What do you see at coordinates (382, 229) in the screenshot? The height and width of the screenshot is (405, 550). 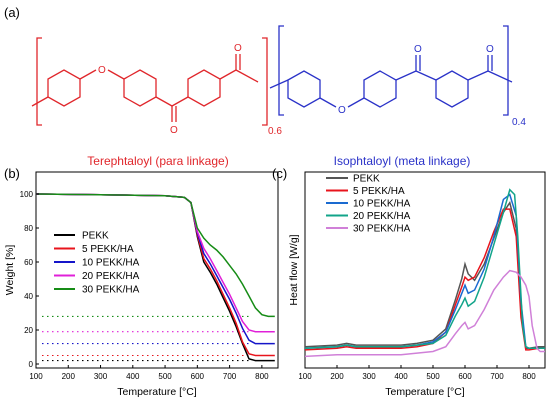 I see `legend-label-c-30-pekk-ha: 30 PEKK/HA` at bounding box center [382, 229].